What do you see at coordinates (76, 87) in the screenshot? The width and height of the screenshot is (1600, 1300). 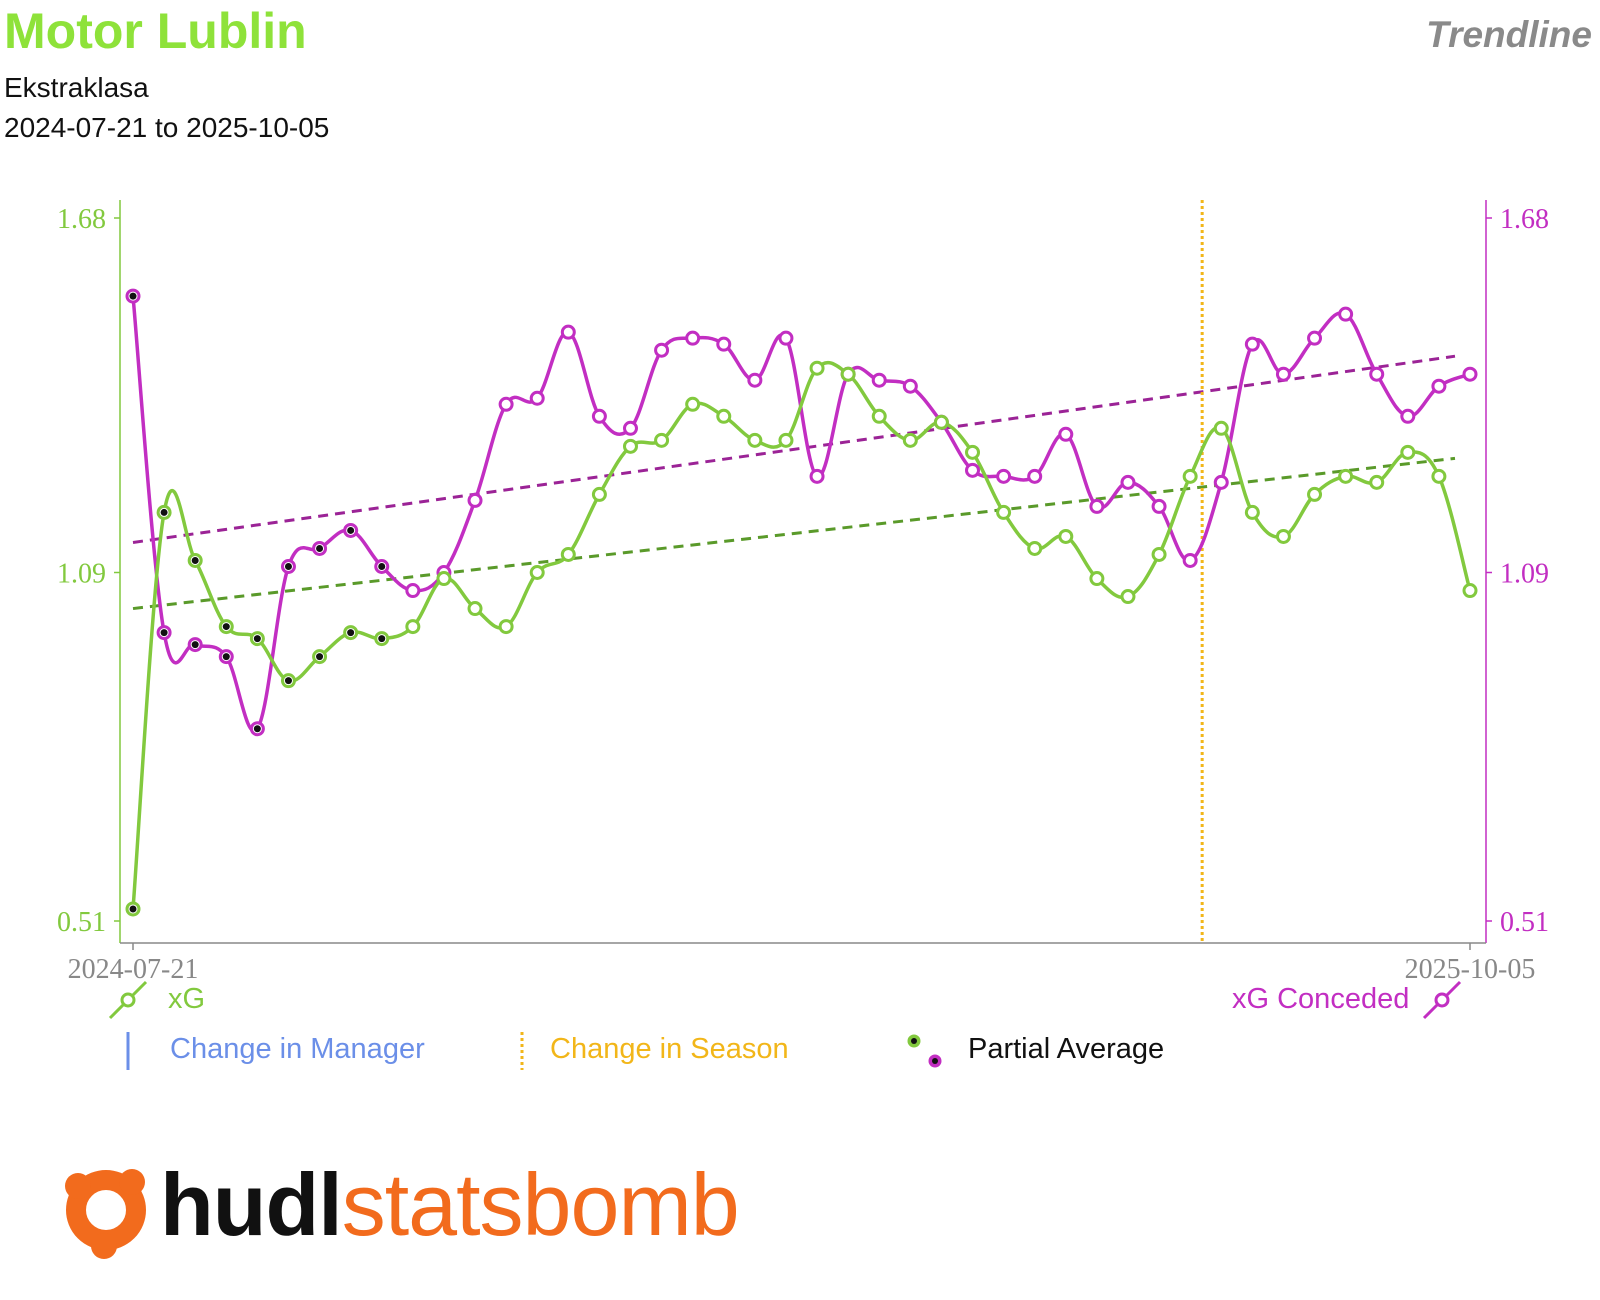 I see `competition-label: Ekstraklasa` at bounding box center [76, 87].